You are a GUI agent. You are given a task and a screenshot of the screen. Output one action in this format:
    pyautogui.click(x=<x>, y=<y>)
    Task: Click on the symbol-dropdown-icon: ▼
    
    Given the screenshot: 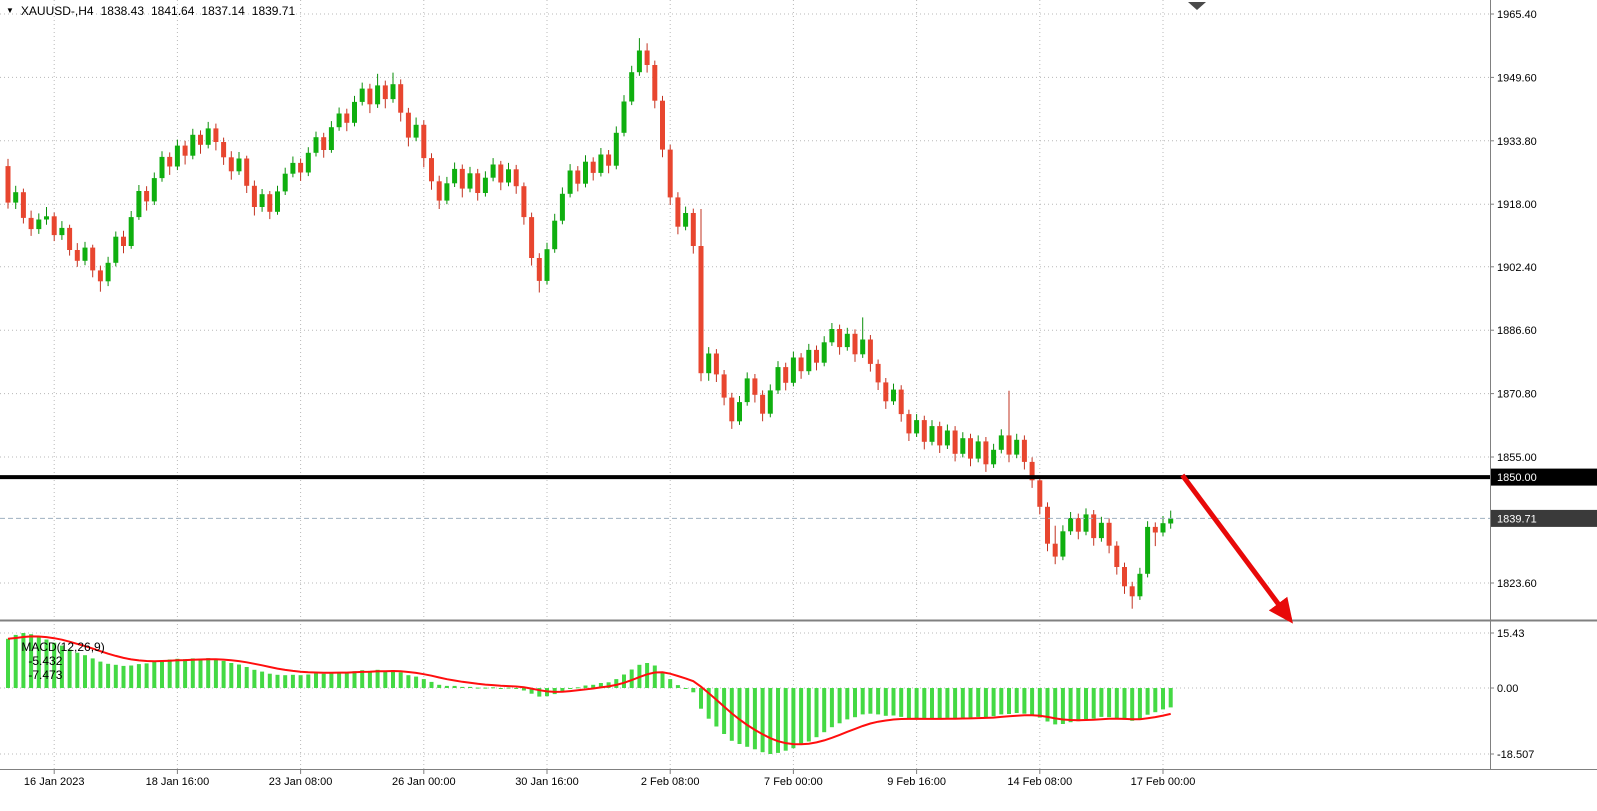 What is the action you would take?
    pyautogui.click(x=10, y=10)
    